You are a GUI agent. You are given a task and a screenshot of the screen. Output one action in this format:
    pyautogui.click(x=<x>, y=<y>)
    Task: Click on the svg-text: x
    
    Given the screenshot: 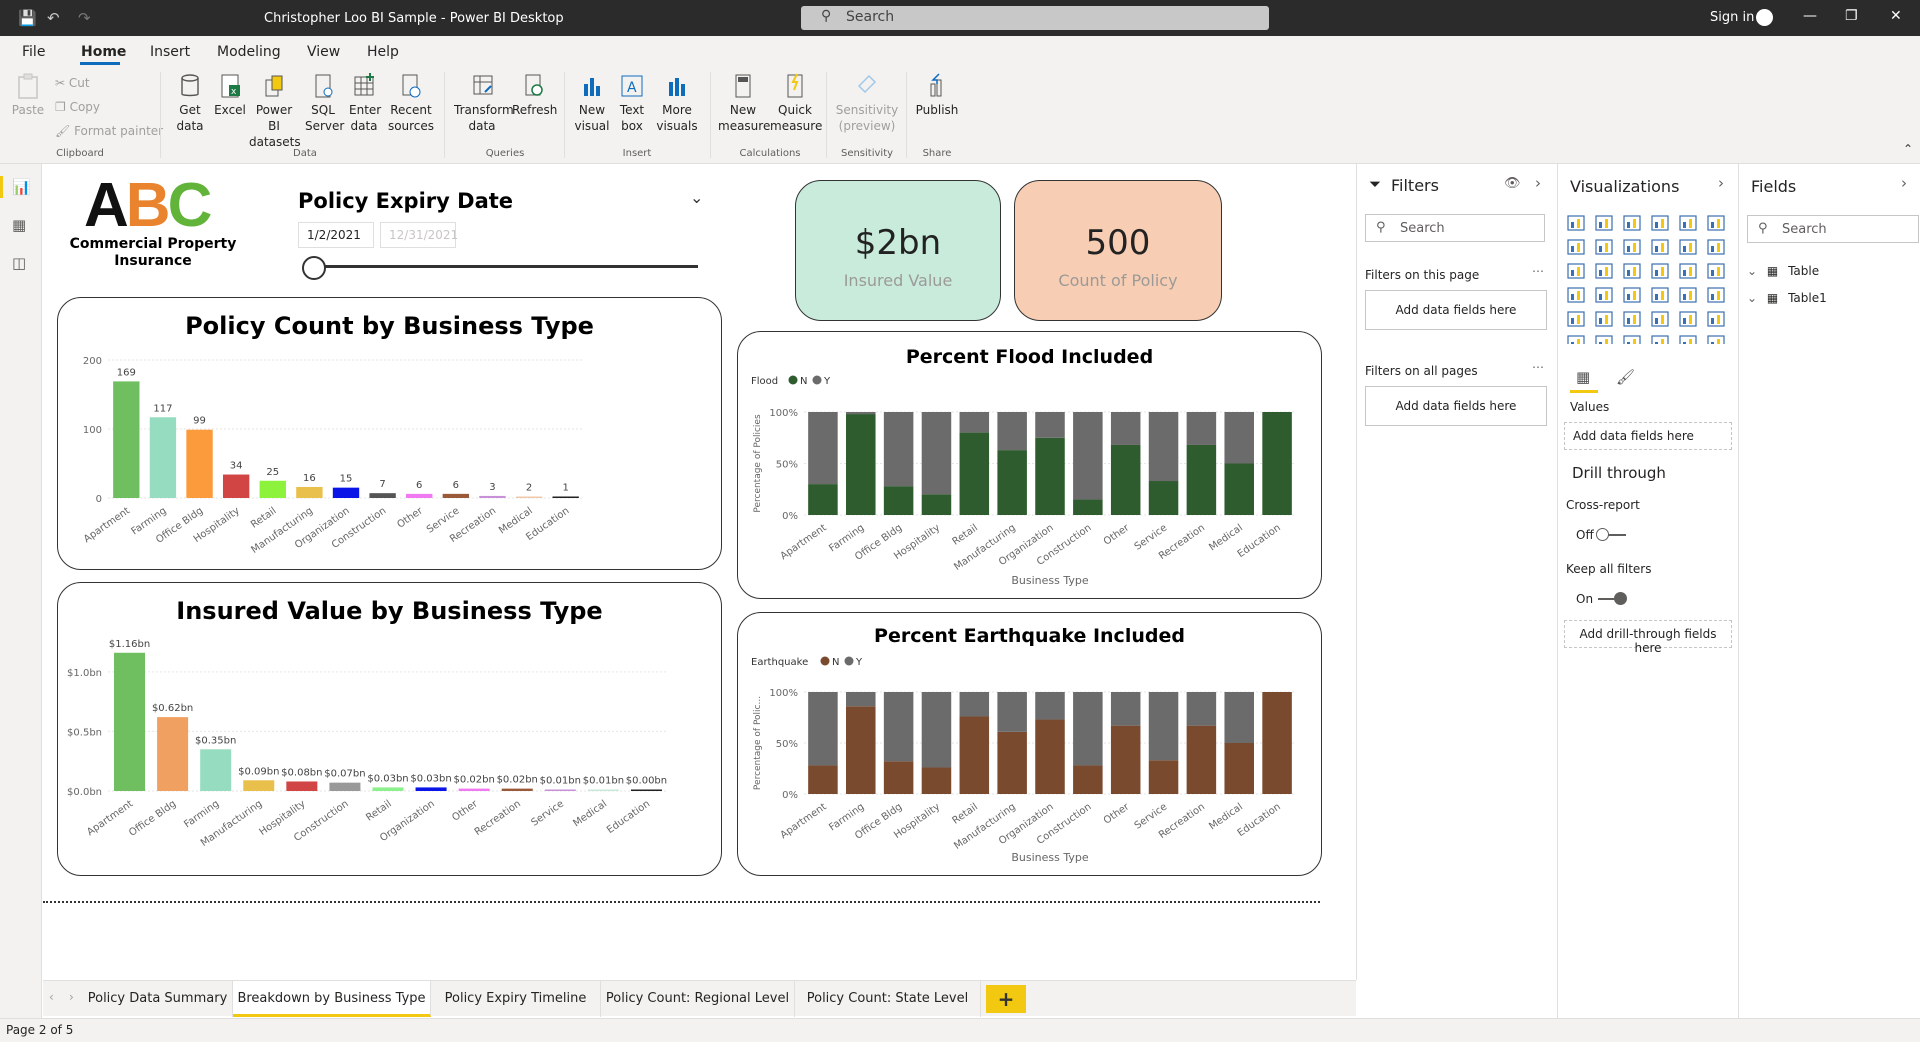 What is the action you would take?
    pyautogui.click(x=234, y=92)
    